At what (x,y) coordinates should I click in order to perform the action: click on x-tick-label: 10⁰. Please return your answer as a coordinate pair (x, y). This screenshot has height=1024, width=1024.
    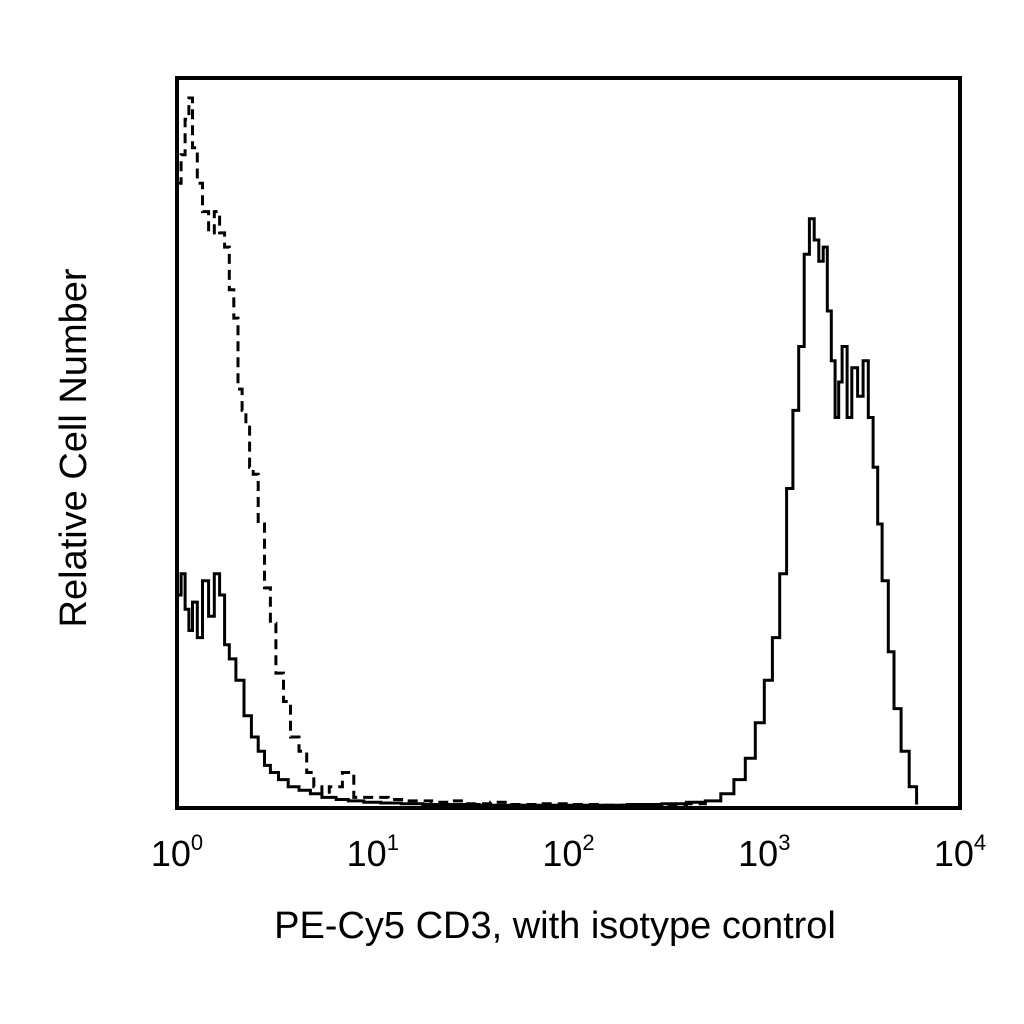
    Looking at the image, I should click on (177, 852).